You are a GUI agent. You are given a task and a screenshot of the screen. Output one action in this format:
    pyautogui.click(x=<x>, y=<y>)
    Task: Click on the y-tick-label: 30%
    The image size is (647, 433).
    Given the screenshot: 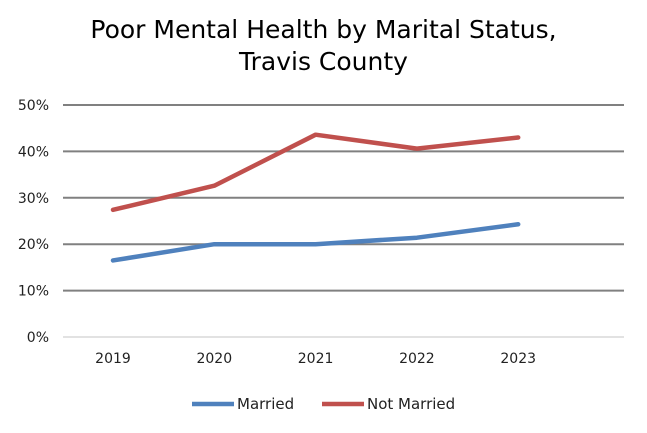 What is the action you would take?
    pyautogui.click(x=33, y=199)
    